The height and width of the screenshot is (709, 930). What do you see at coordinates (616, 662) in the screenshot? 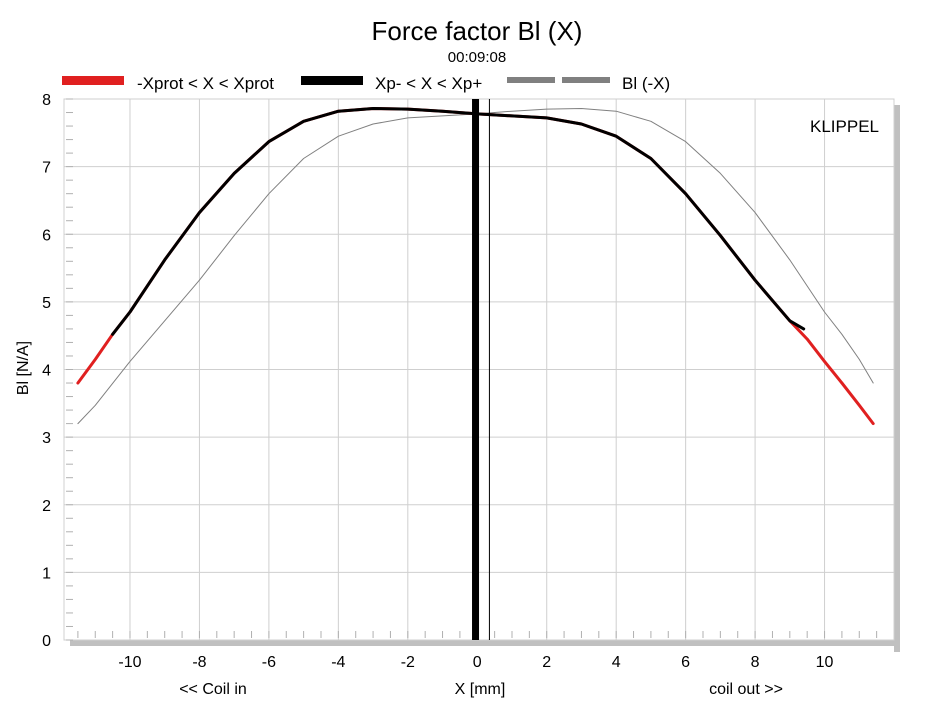
I see `x-tick-label: 4` at bounding box center [616, 662].